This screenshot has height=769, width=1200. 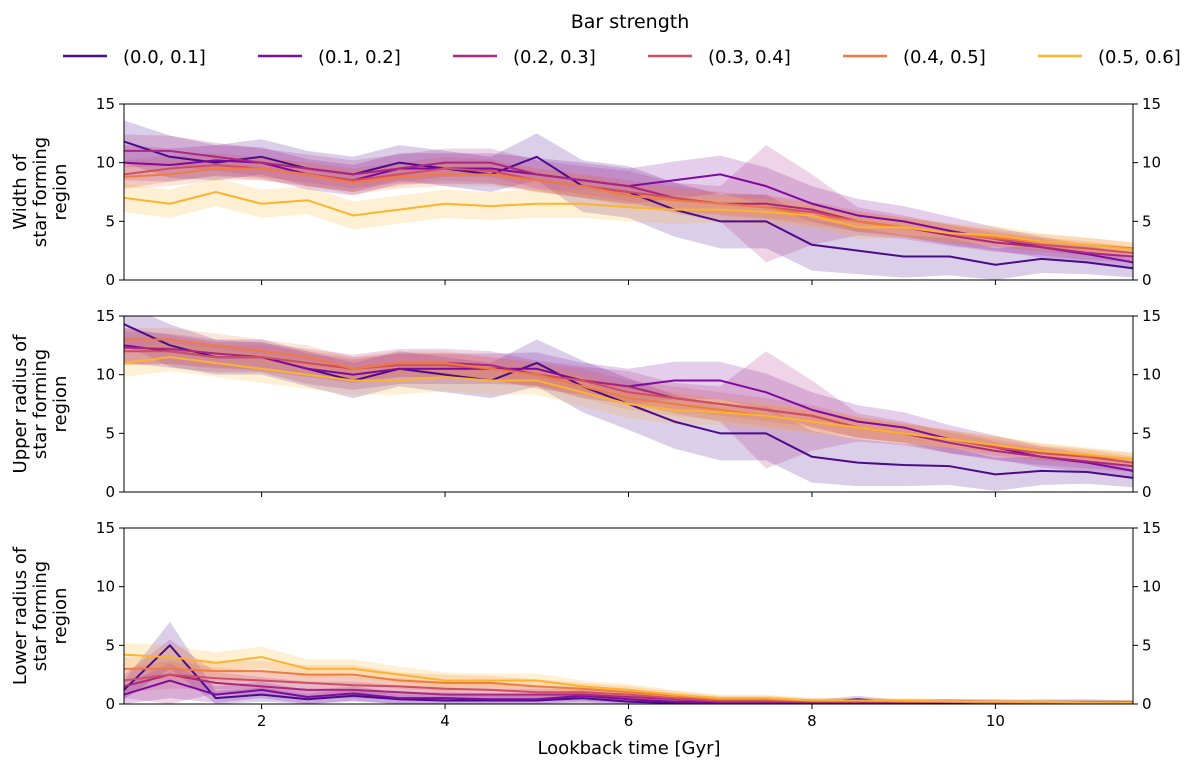 I want to click on y-axis-label: Width ofstar formingregion, so click(x=40, y=192).